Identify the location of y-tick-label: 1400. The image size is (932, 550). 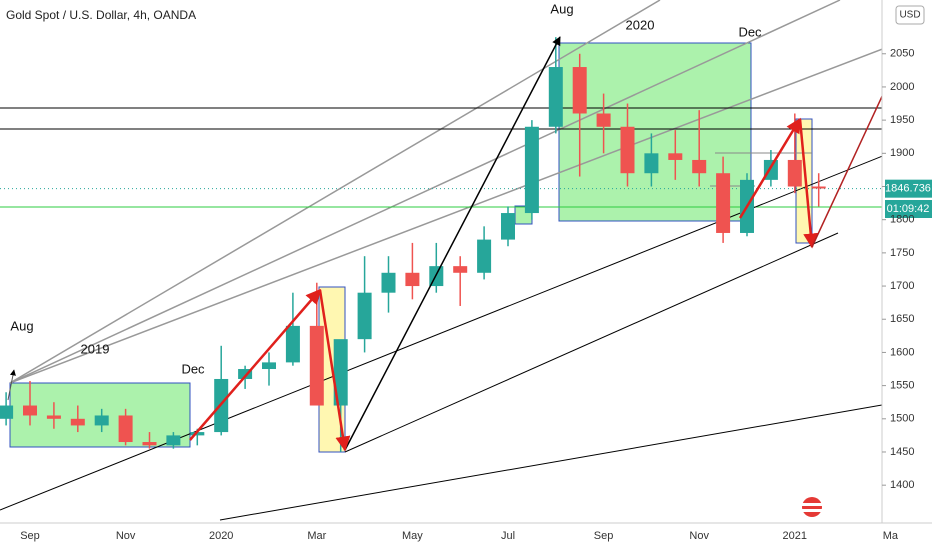
(902, 485).